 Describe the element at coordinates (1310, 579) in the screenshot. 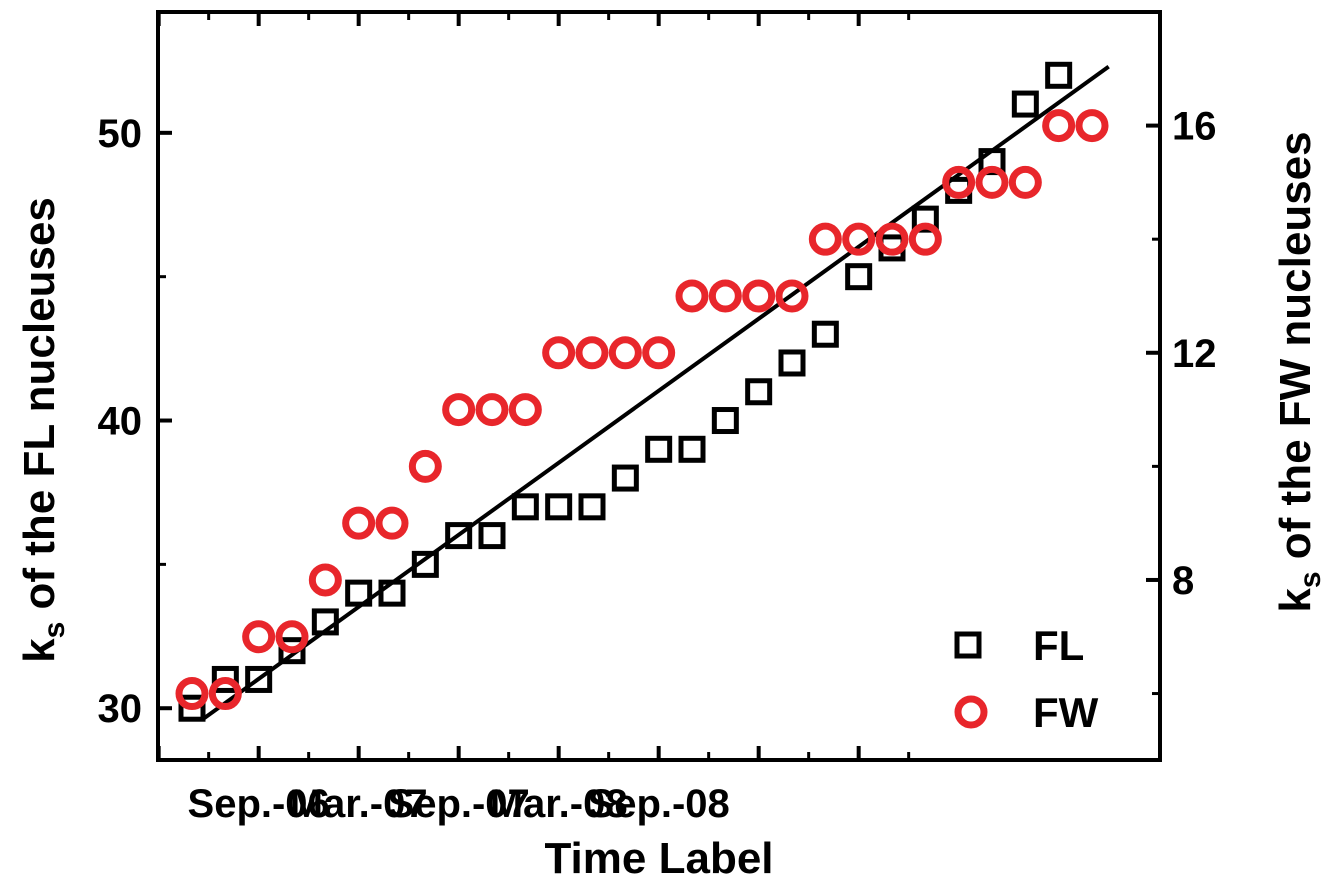

I see `y-right-title-sub: s` at that location.